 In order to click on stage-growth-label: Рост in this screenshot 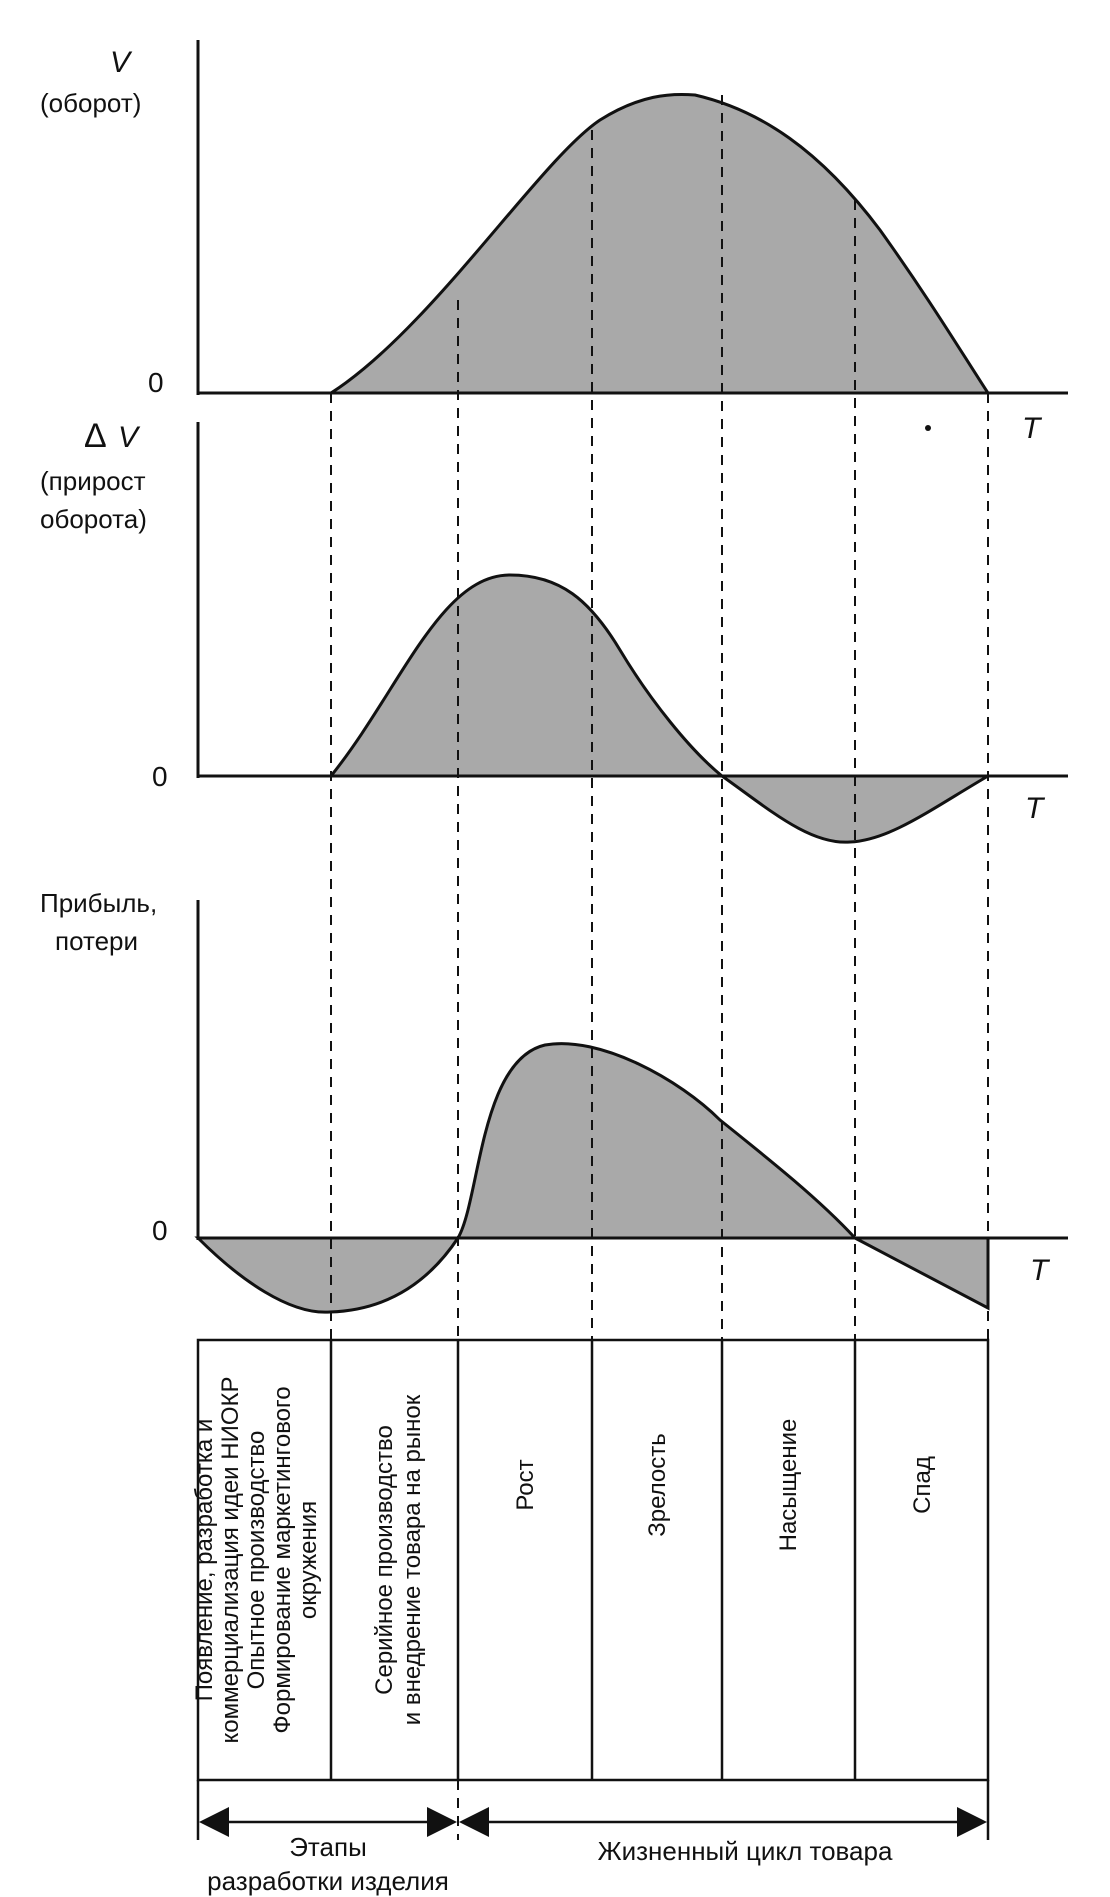, I will do `click(525, 1484)`.